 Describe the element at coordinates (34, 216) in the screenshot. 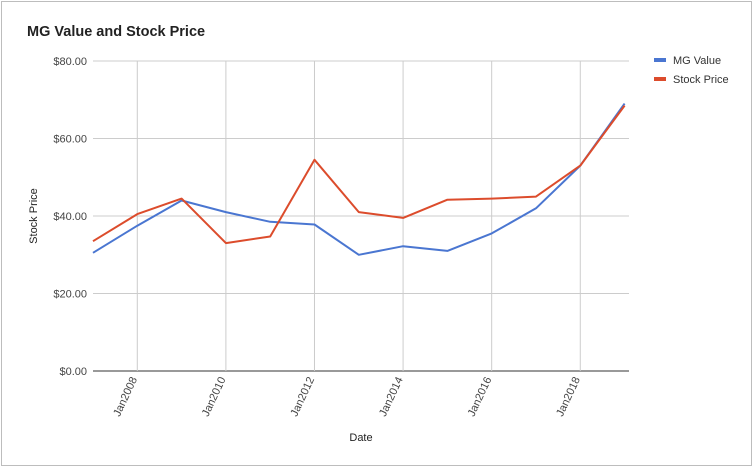

I see `y-axis-label: Stock Price` at that location.